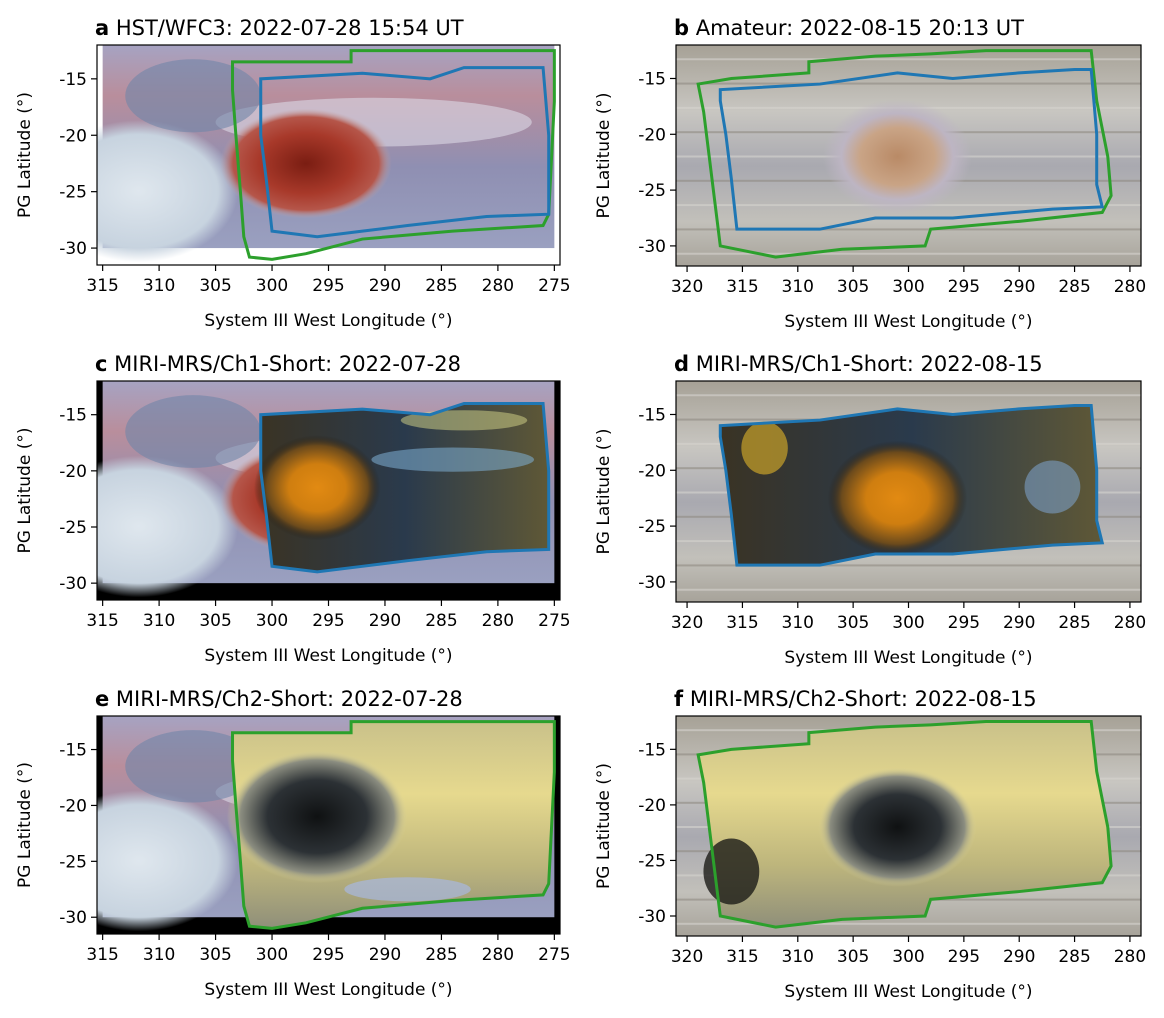 The height and width of the screenshot is (1018, 1164). Describe the element at coordinates (679, 699) in the screenshot. I see `panel-letter: f` at that location.